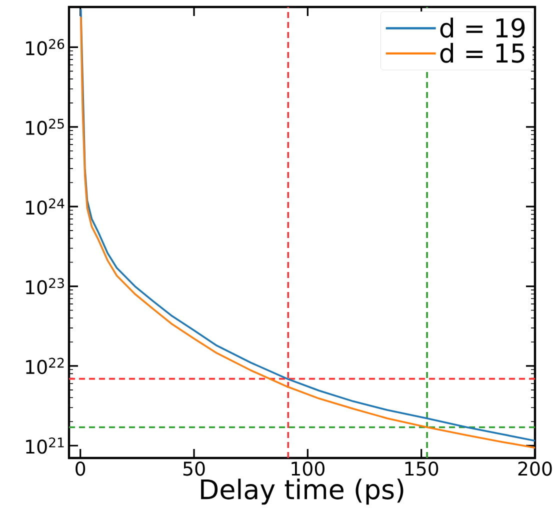 Image resolution: width=556 pixels, height=530 pixels. I want to click on y-tick-label: 10$^{23}$, so click(45, 286).